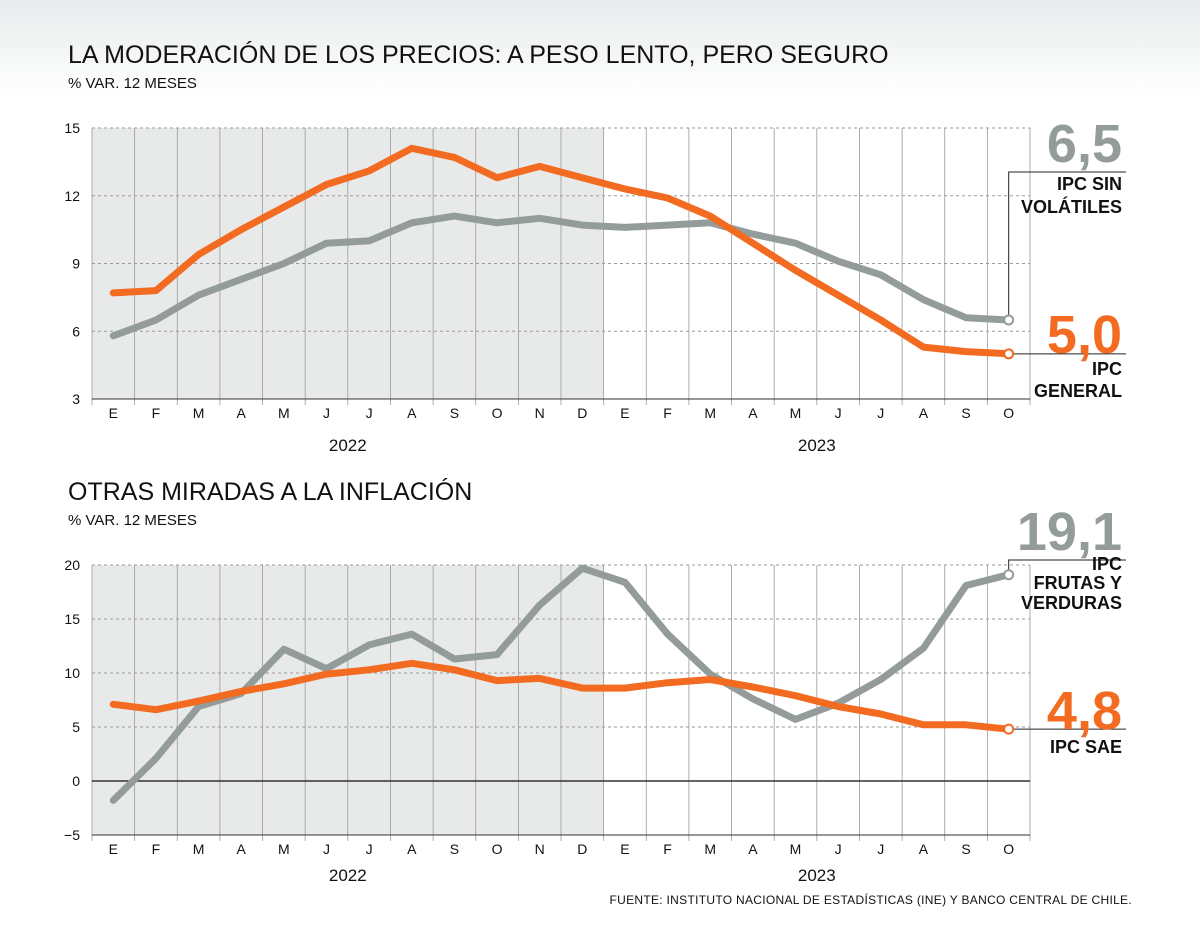  I want to click on chart-title: OTRAS MIRADAS A LA INFLACIÓN, so click(270, 491).